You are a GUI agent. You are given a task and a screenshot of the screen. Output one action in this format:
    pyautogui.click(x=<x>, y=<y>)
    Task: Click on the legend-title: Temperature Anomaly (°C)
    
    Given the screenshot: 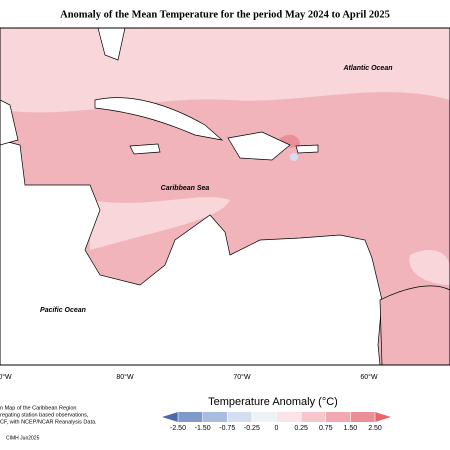 What is the action you would take?
    pyautogui.click(x=273, y=402)
    